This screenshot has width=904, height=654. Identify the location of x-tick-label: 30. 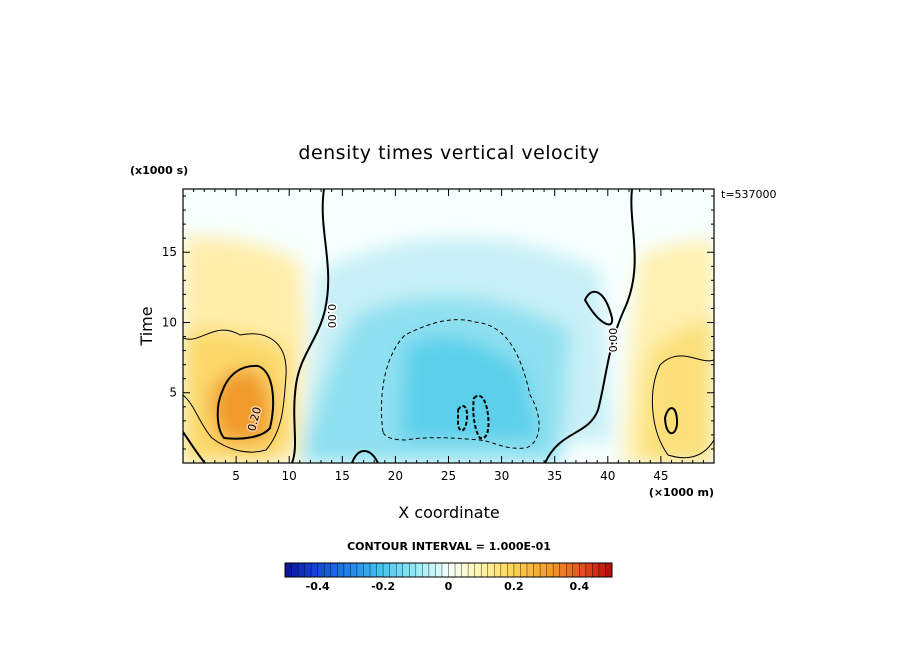
(501, 476).